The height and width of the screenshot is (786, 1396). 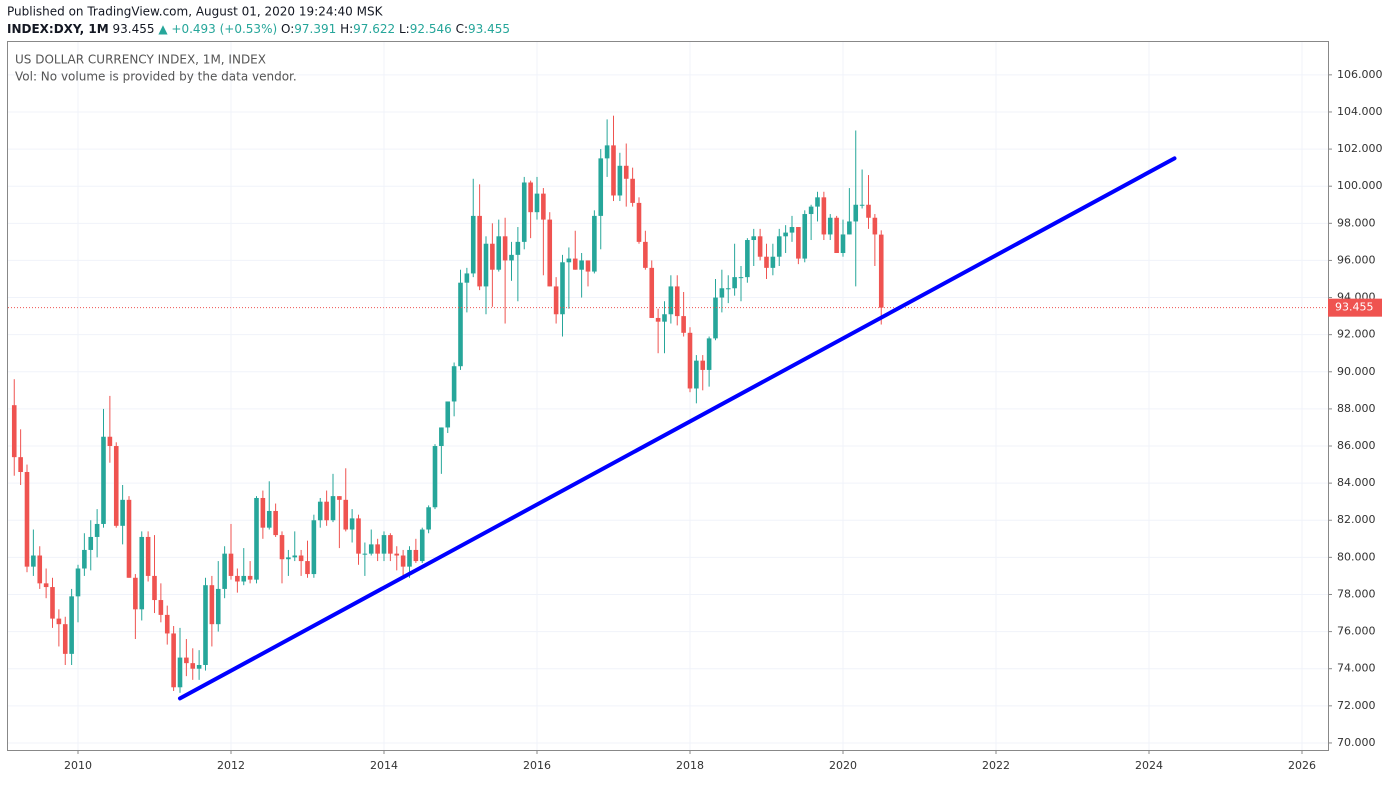 What do you see at coordinates (1356, 408) in the screenshot?
I see `y-tick-label: 88.000` at bounding box center [1356, 408].